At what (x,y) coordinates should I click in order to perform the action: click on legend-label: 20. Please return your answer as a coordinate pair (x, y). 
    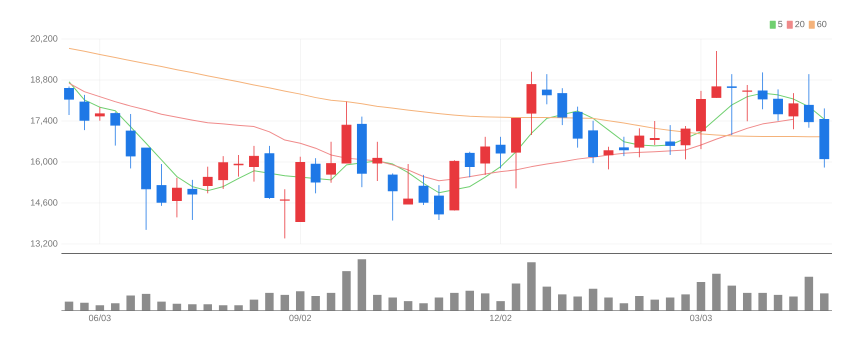
    Looking at the image, I should click on (799, 24).